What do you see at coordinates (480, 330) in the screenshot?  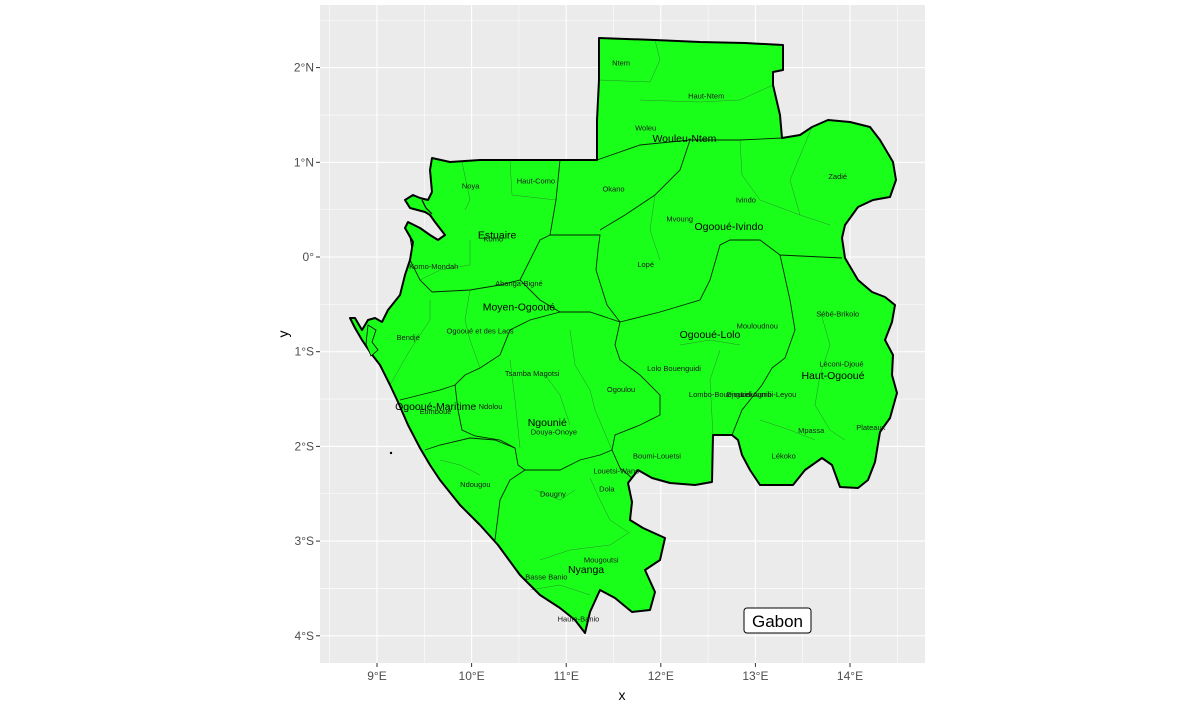 I see `department-label: Ogooué et des Lacs` at bounding box center [480, 330].